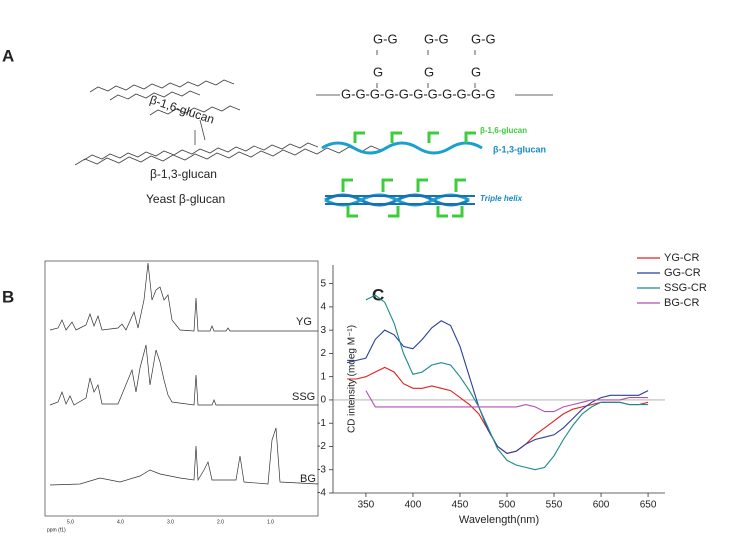 The width and height of the screenshot is (753, 541). Describe the element at coordinates (323, 353) in the screenshot. I see `y-tick-label: 2` at that location.